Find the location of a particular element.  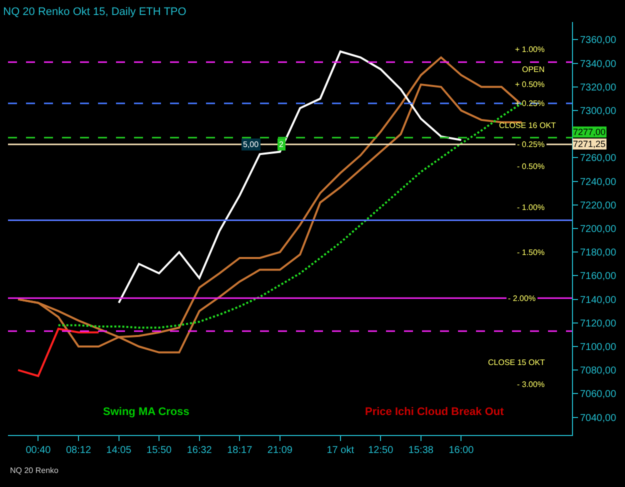

x-tick-label: 16:32 is located at coordinates (199, 450).